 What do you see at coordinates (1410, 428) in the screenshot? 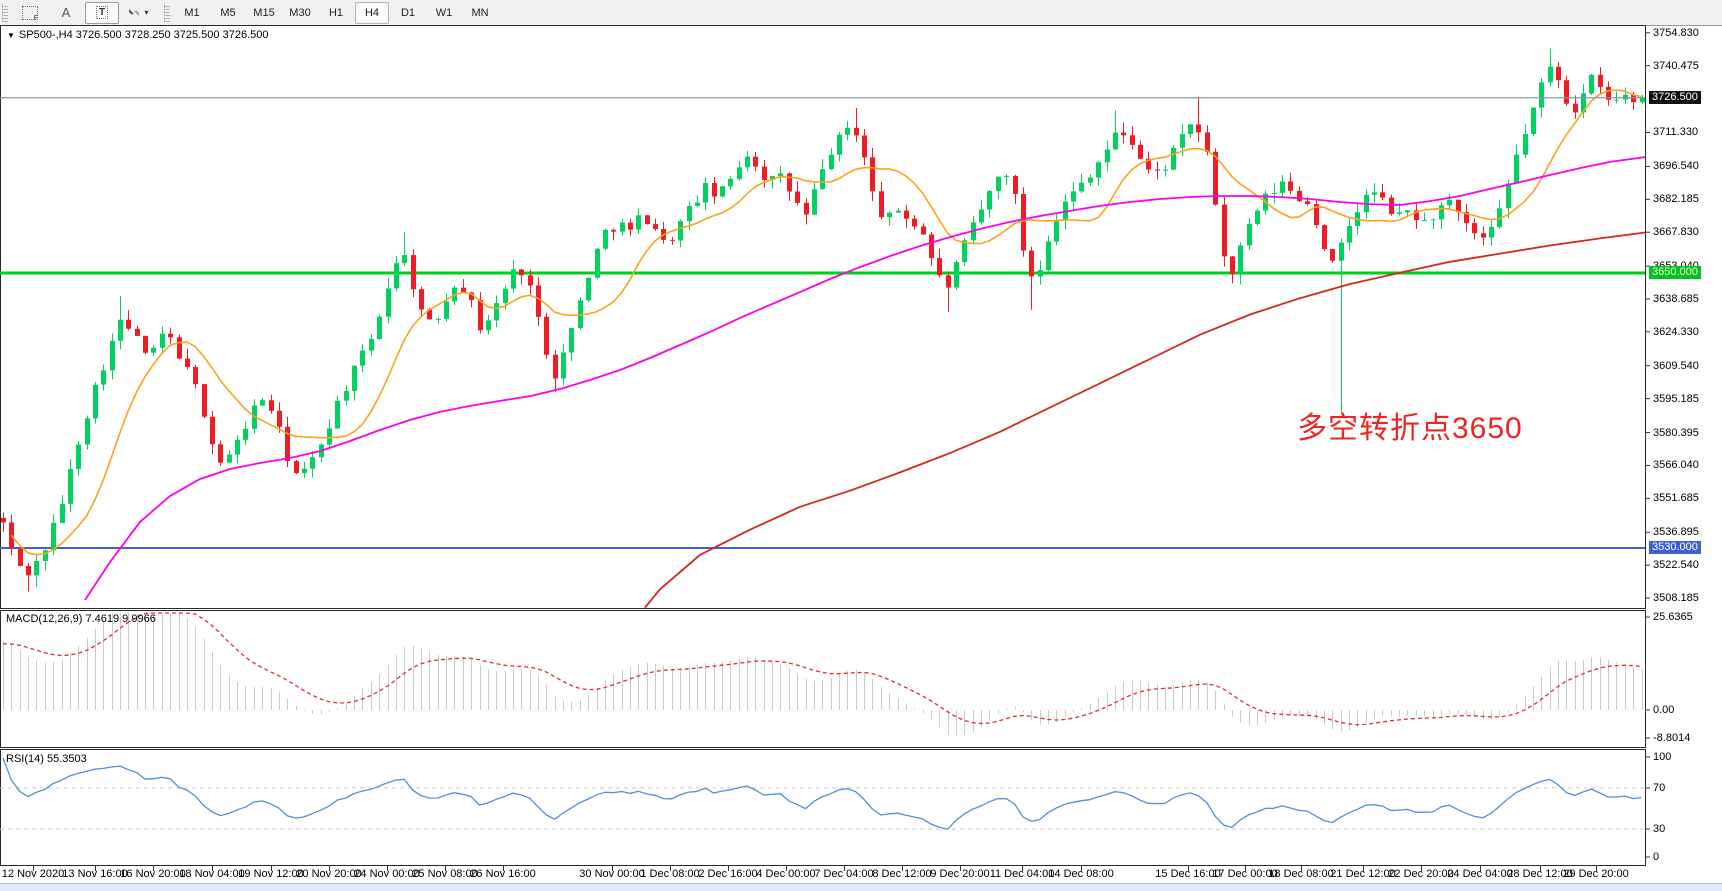
I see `chart-annotation: 多空转折点3650` at bounding box center [1410, 428].